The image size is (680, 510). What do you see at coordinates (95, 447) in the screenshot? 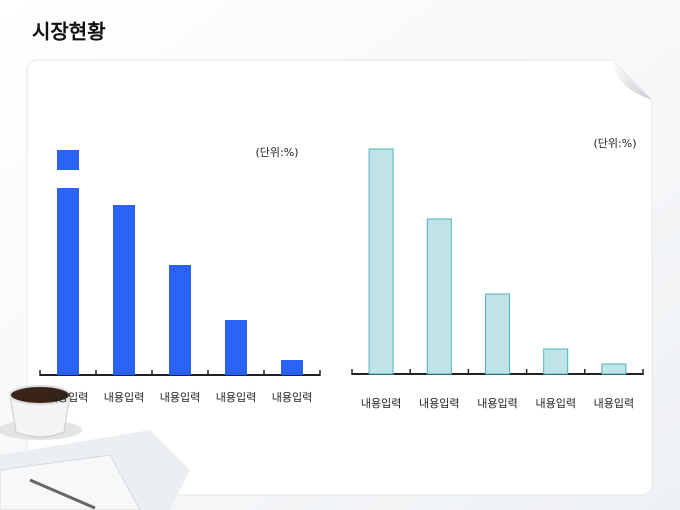
I see `coffee-decoration` at bounding box center [95, 447].